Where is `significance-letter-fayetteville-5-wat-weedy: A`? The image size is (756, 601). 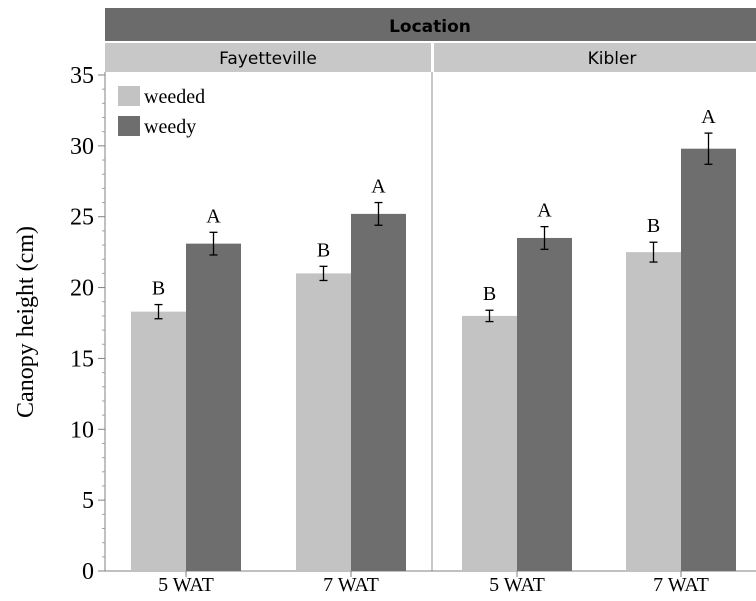 significance-letter-fayetteville-5-wat-weedy: A is located at coordinates (213, 216).